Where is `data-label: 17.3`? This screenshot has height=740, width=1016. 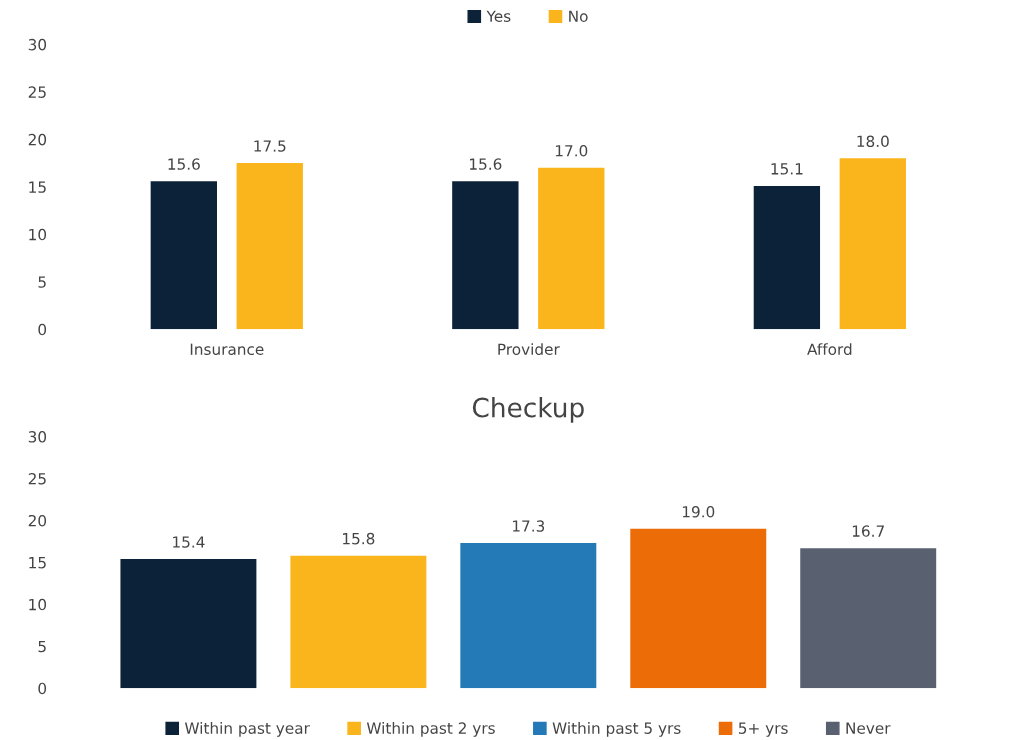
data-label: 17.3 is located at coordinates (528, 526).